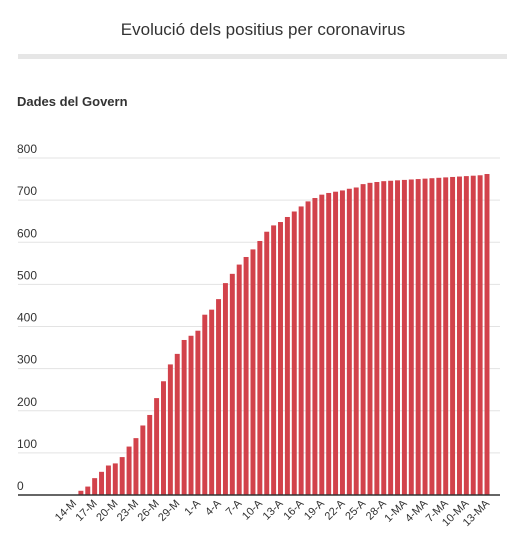 The image size is (526, 549). What do you see at coordinates (396, 511) in the screenshot?
I see `x-tick-label: 1-MA` at bounding box center [396, 511].